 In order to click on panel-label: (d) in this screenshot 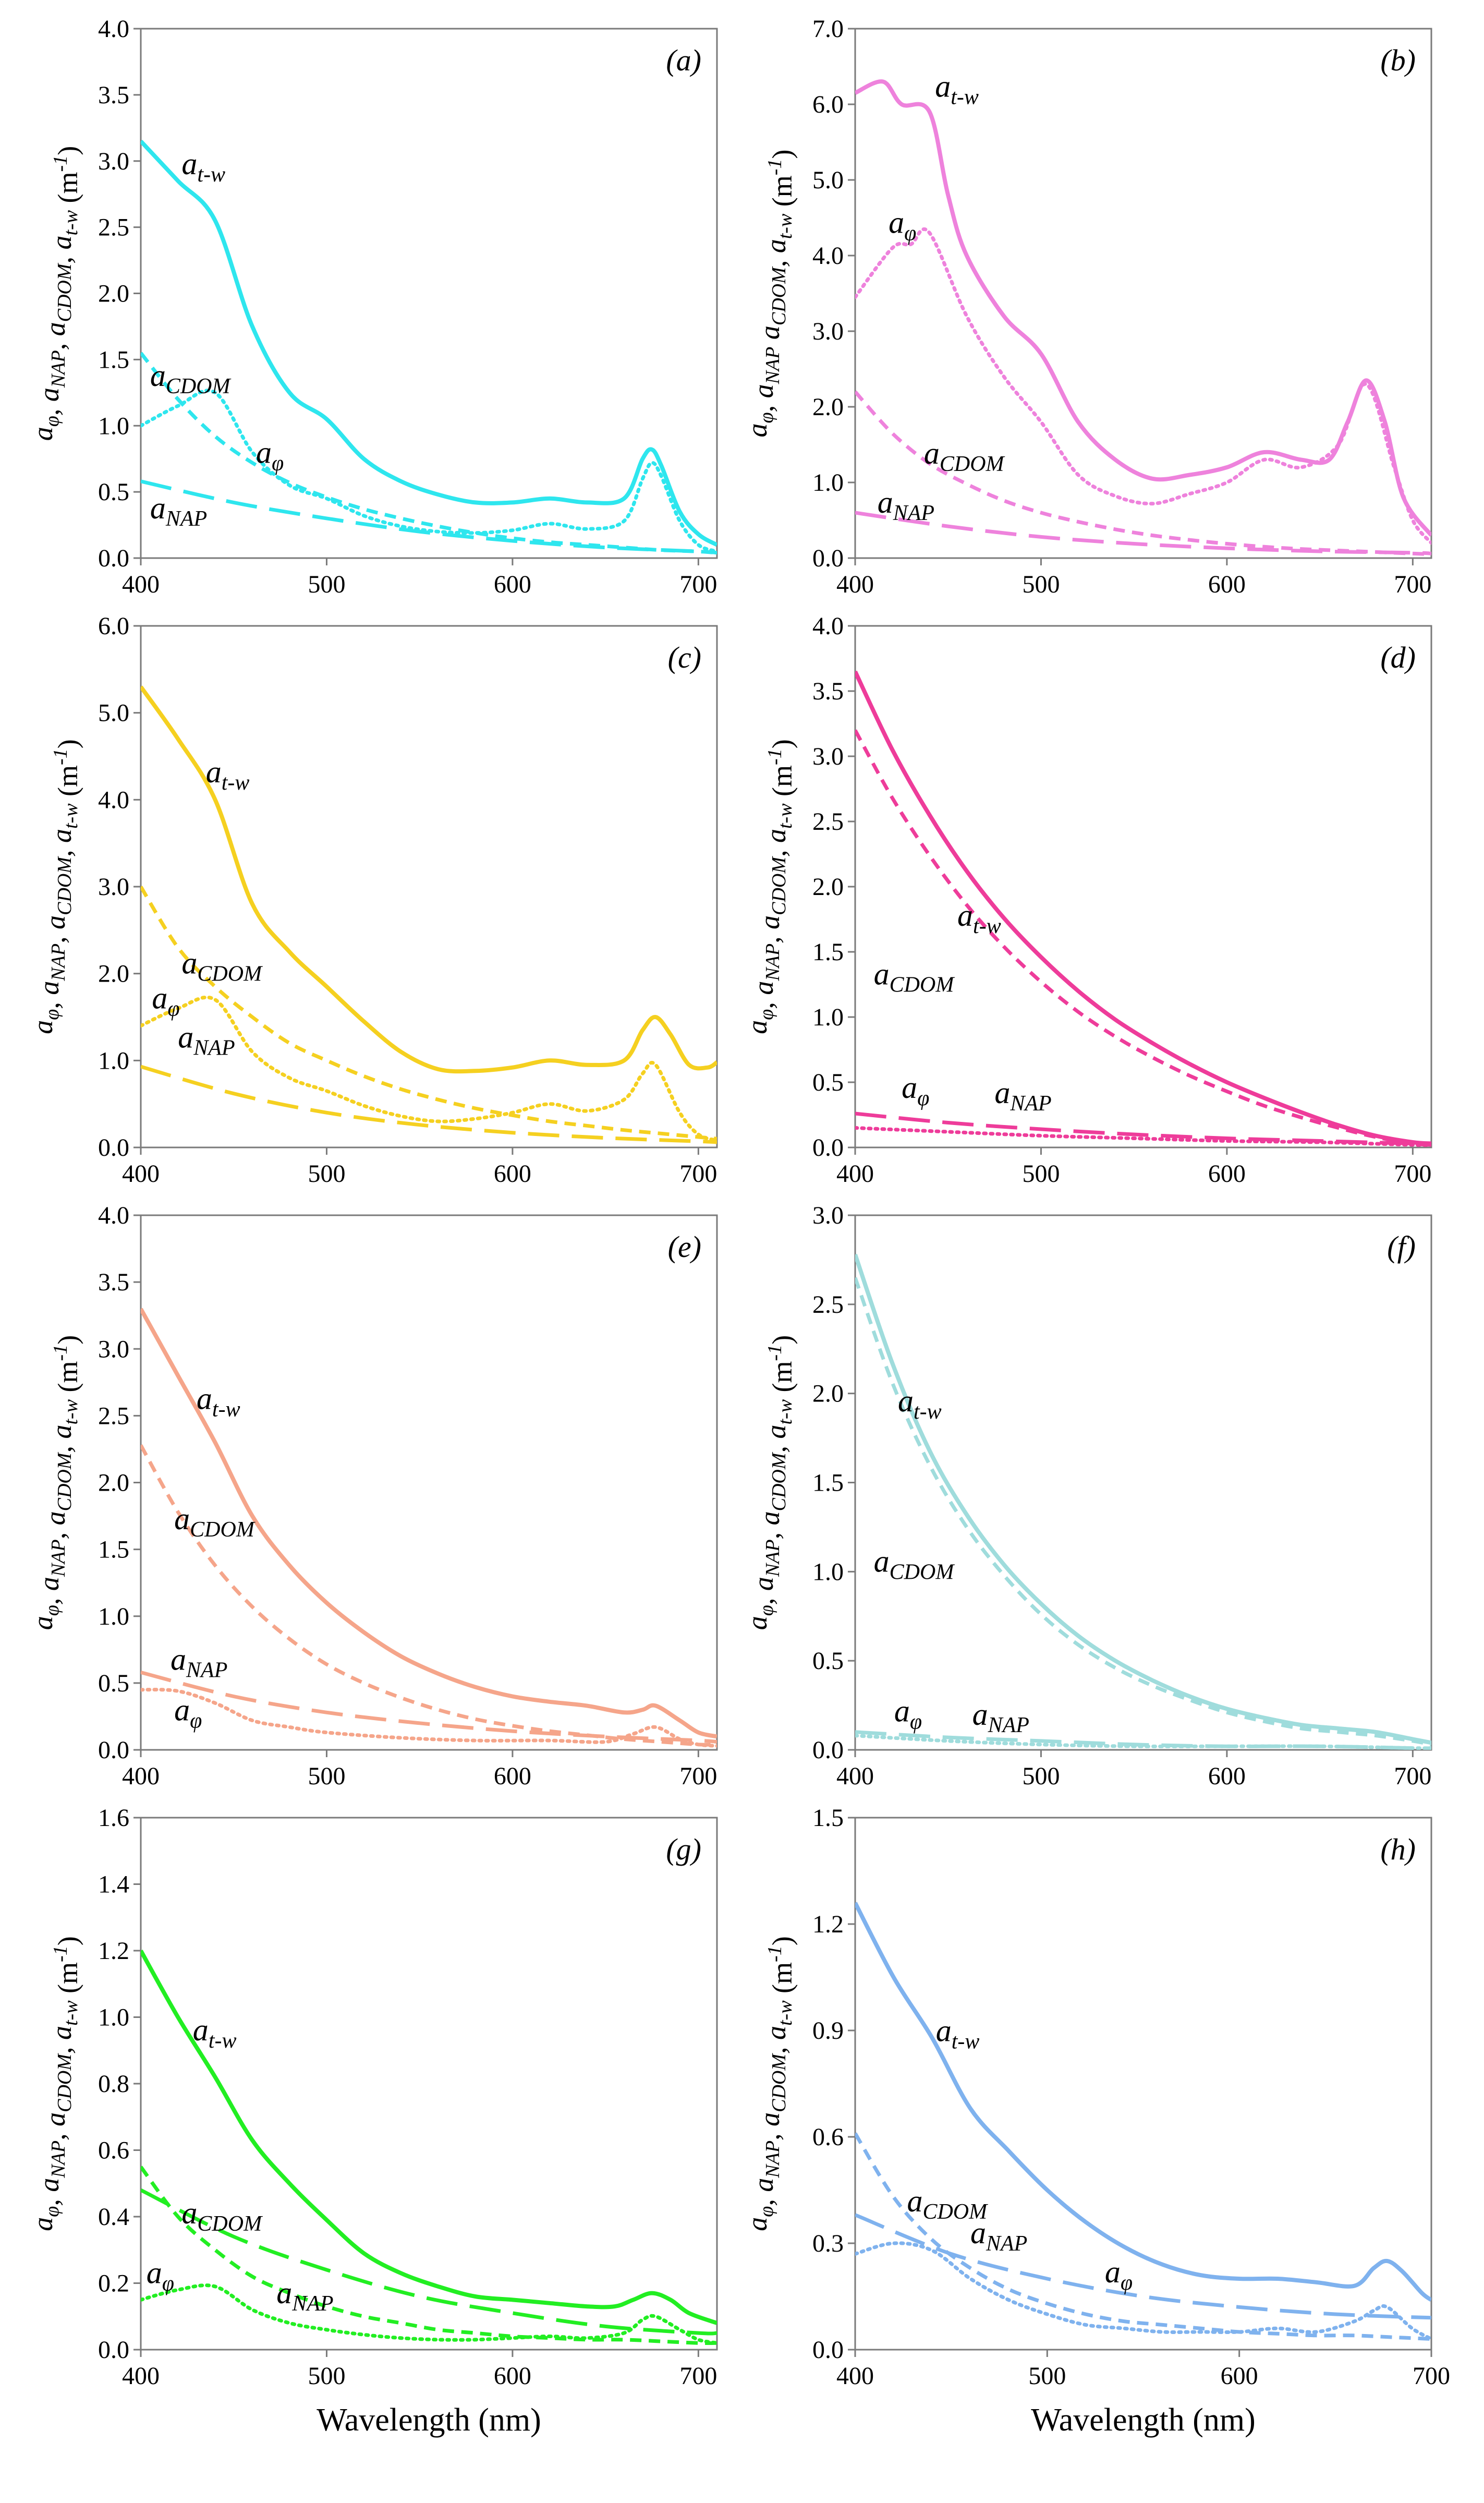, I will do `click(1398, 657)`.